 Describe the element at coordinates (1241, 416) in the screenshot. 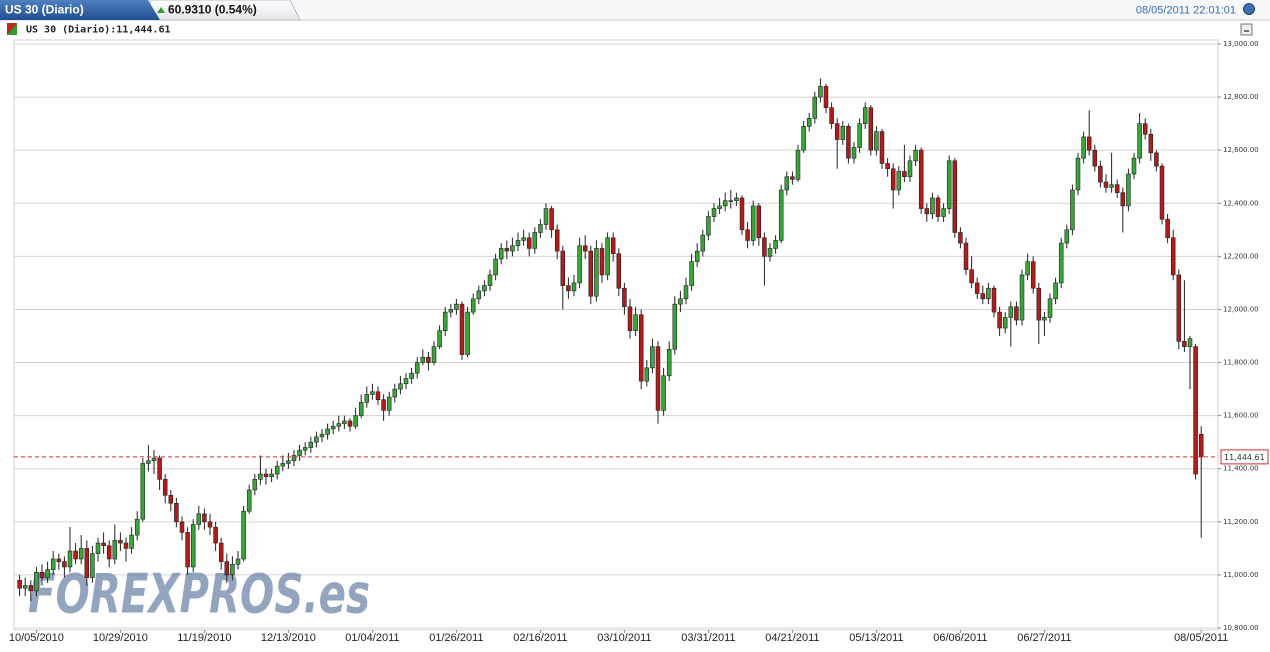

I see `y-tick-label: 11,600.00` at that location.